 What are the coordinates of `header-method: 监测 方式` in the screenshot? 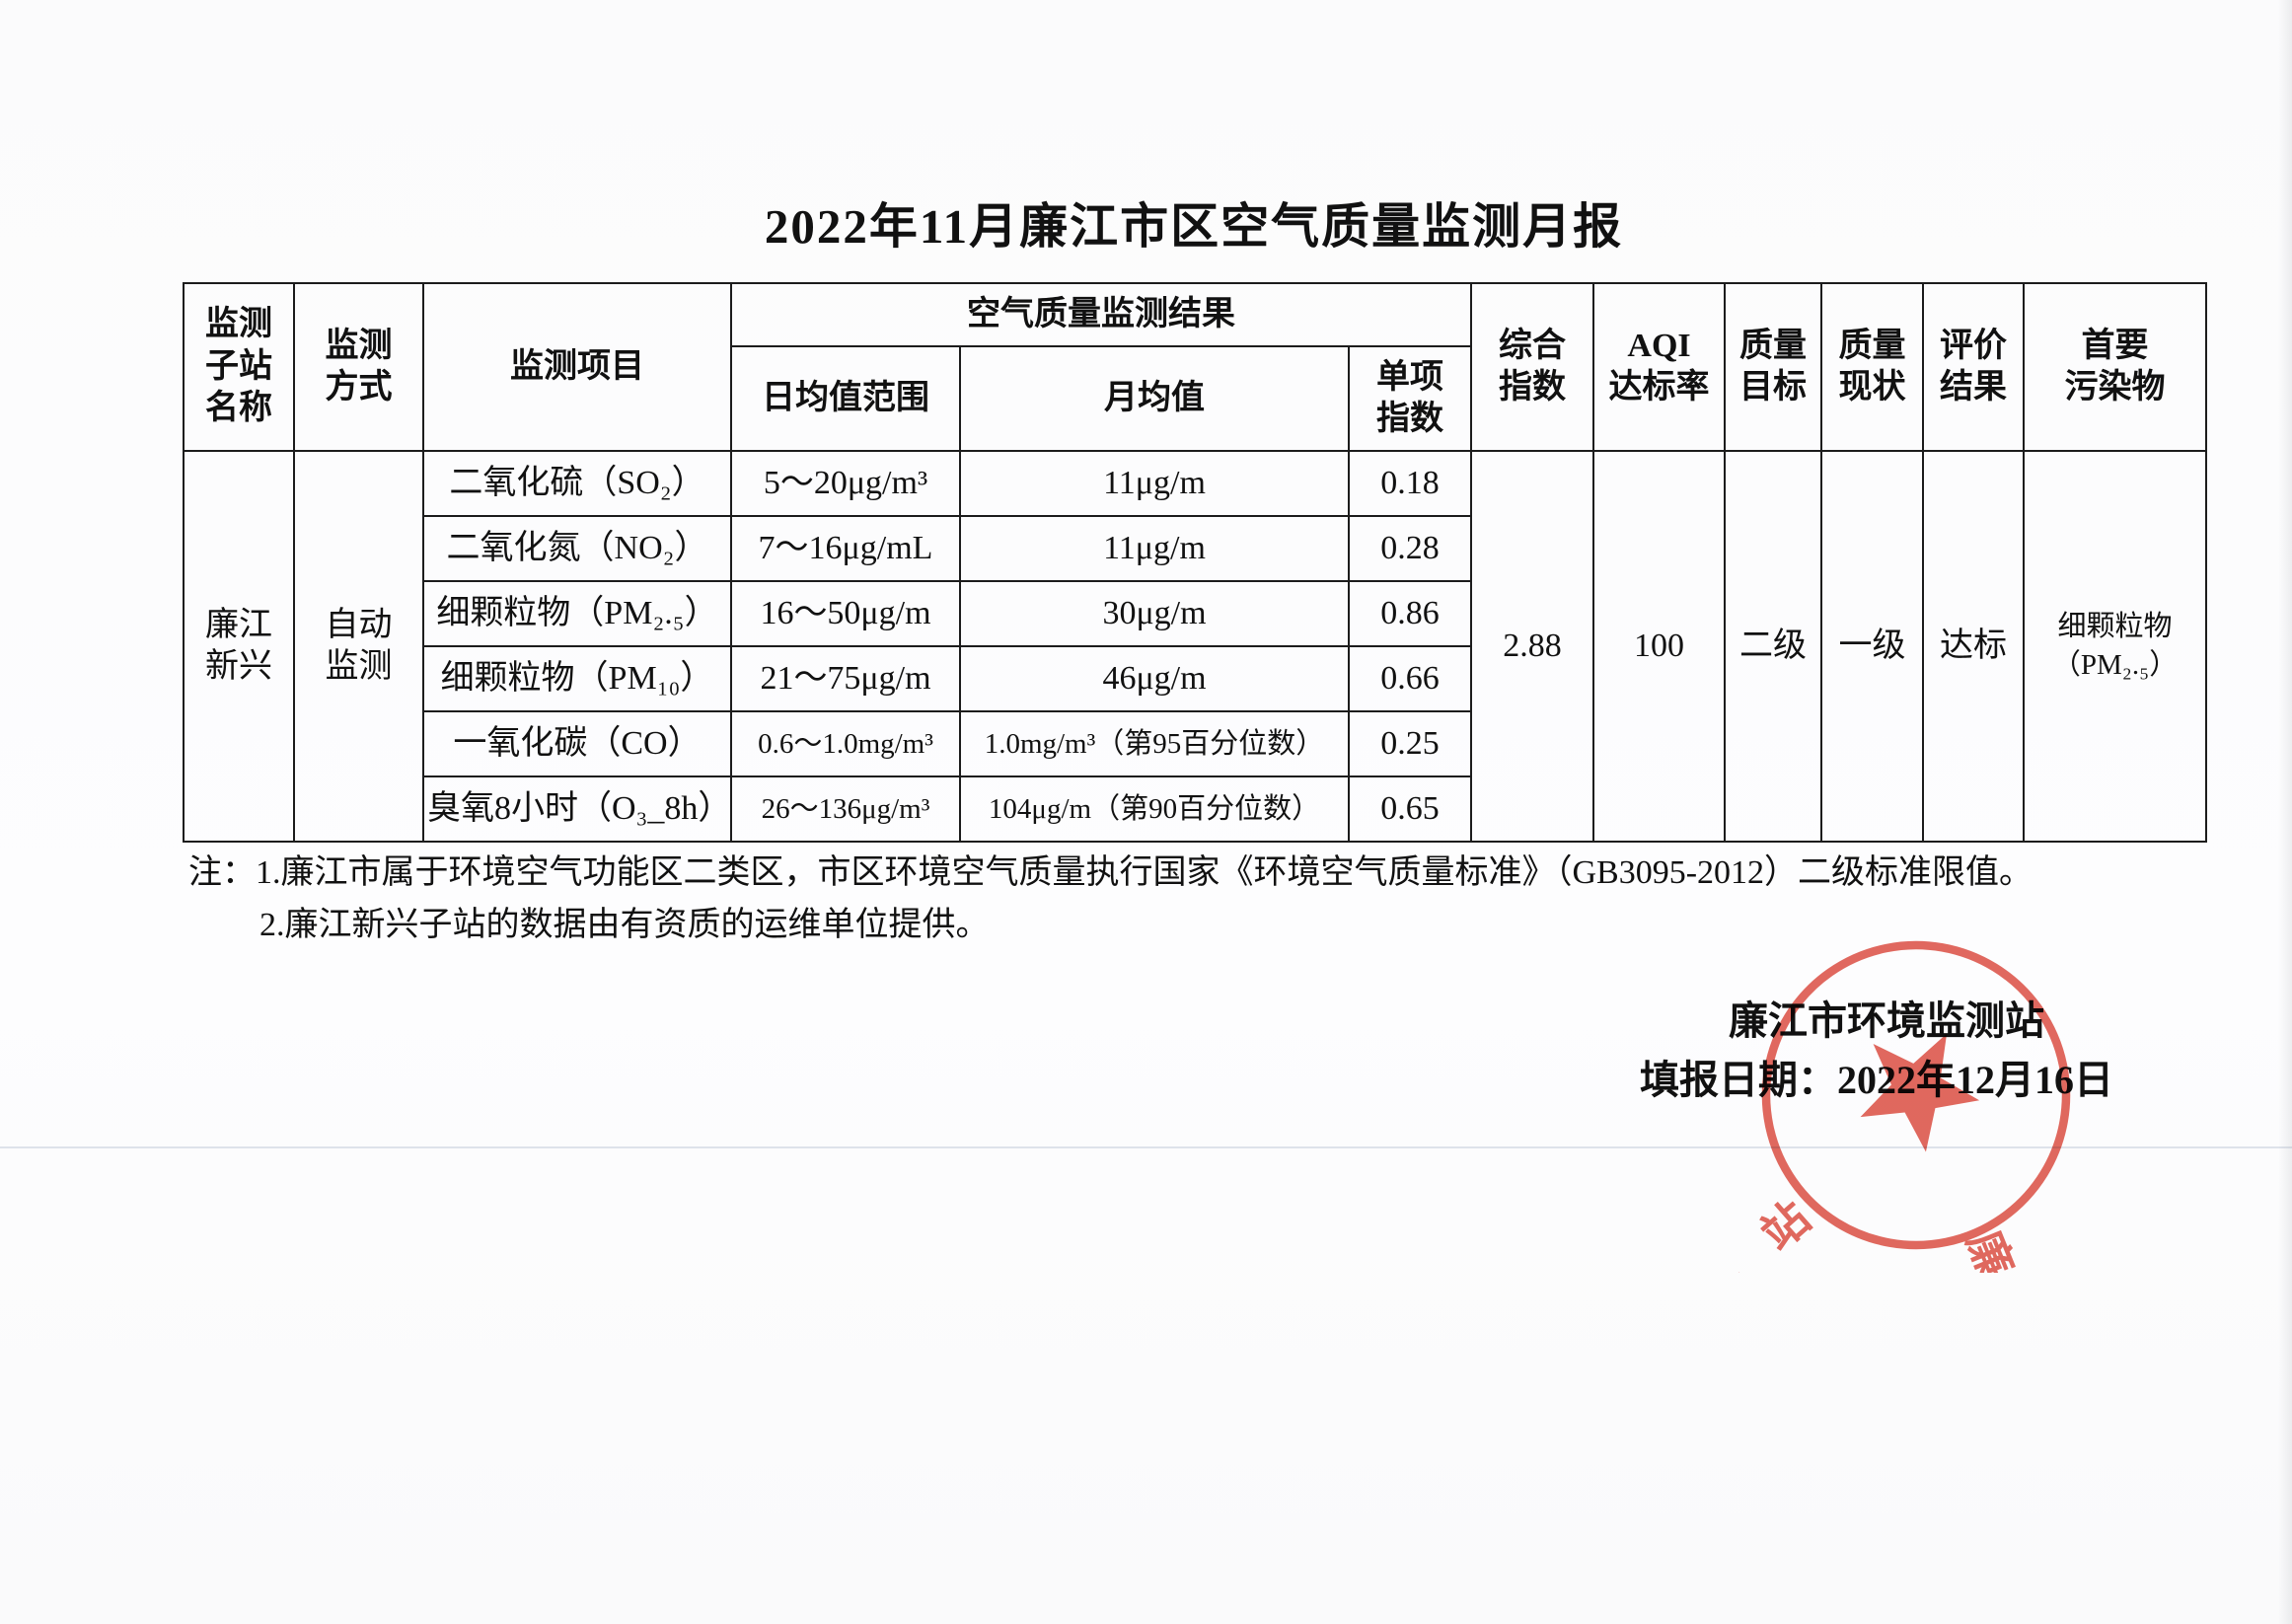 It's located at (358, 367).